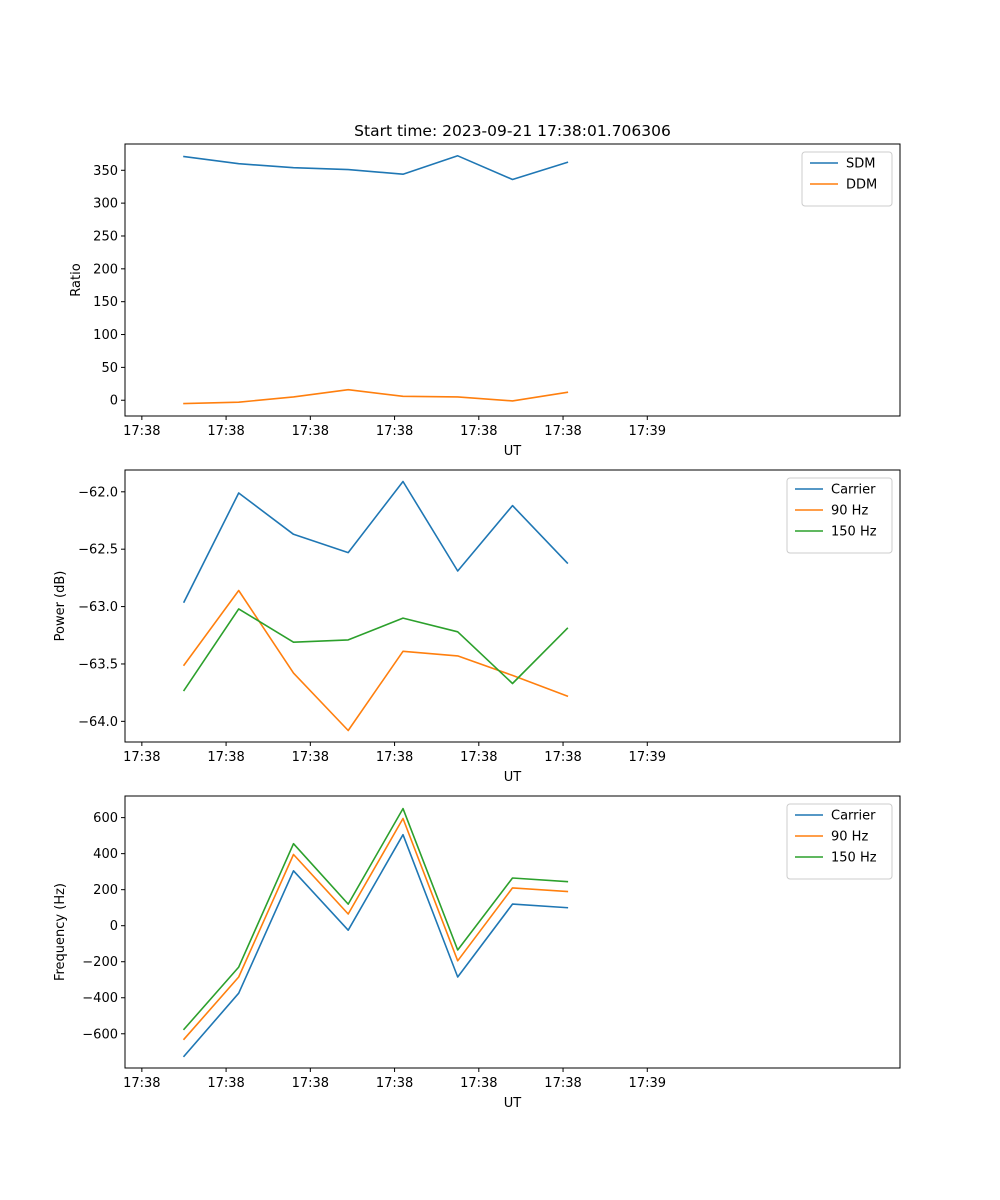 The width and height of the screenshot is (1000, 1200). Describe the element at coordinates (860, 164) in the screenshot. I see `legend-entry: SDM` at that location.